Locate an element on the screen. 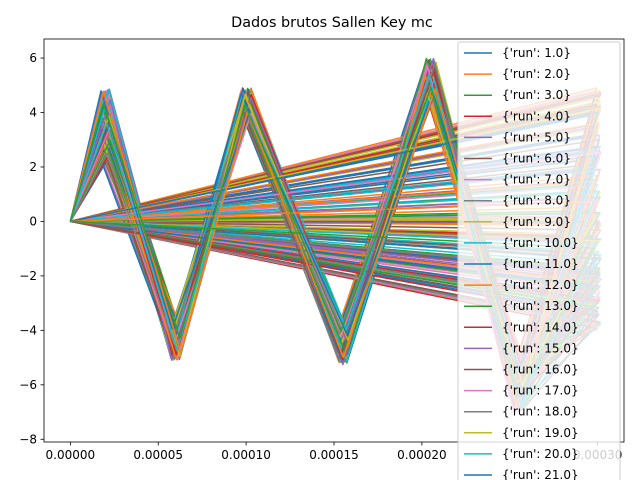  legend-entry: {'run': 13.0} is located at coordinates (540, 306).